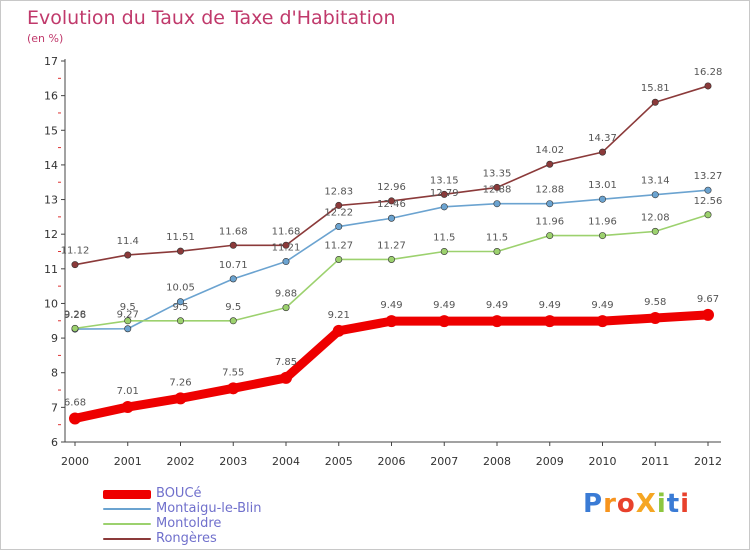  Describe the element at coordinates (444, 193) in the screenshot. I see `data-label: 12.79` at that location.